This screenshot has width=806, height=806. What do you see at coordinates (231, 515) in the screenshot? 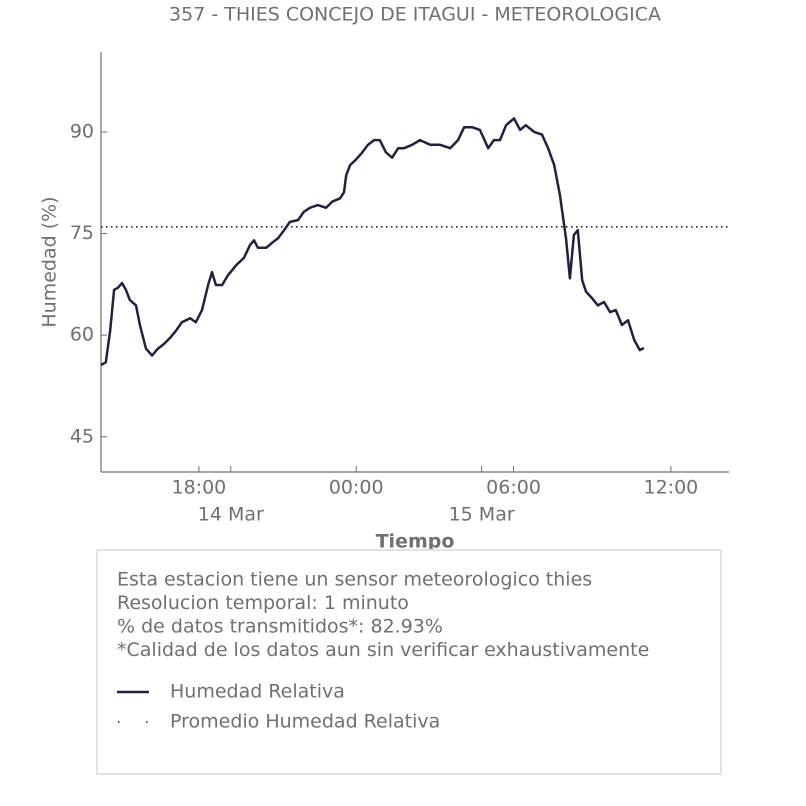
I see `x-date-label: 14 Mar` at bounding box center [231, 515].